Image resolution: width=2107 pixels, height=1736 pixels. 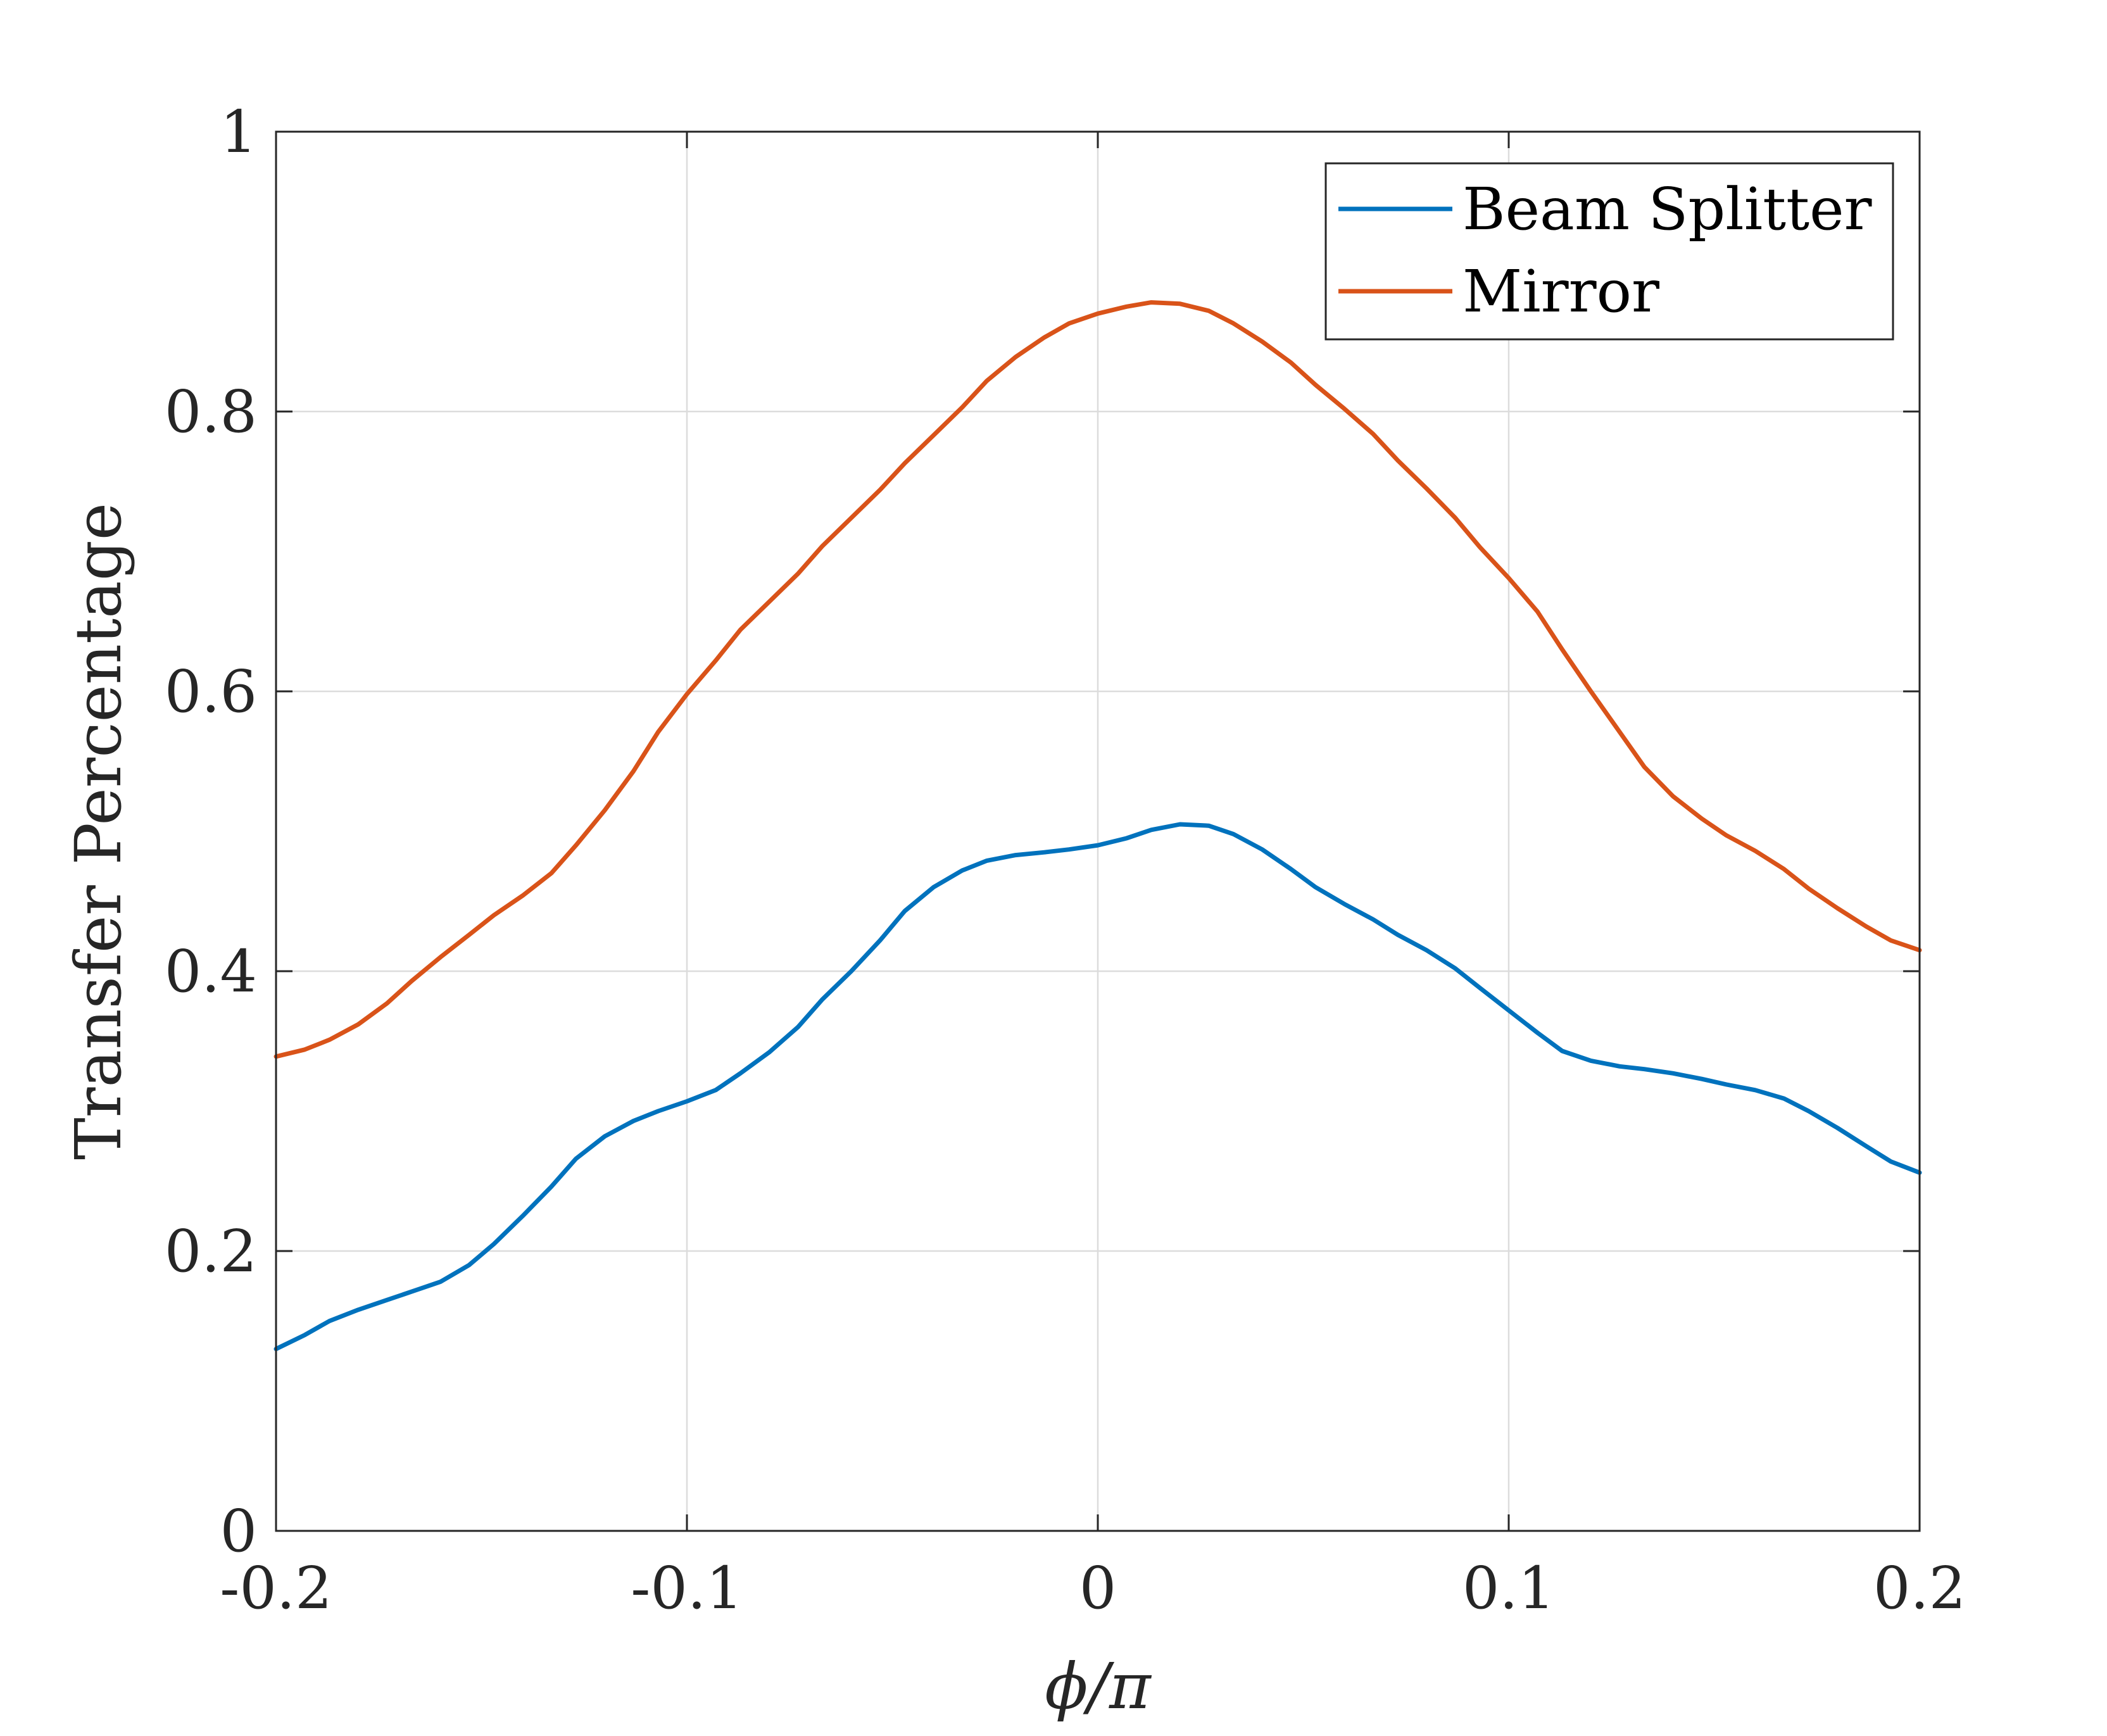 What do you see at coordinates (1560, 291) in the screenshot?
I see `legend-label-mirror: Mirror` at bounding box center [1560, 291].